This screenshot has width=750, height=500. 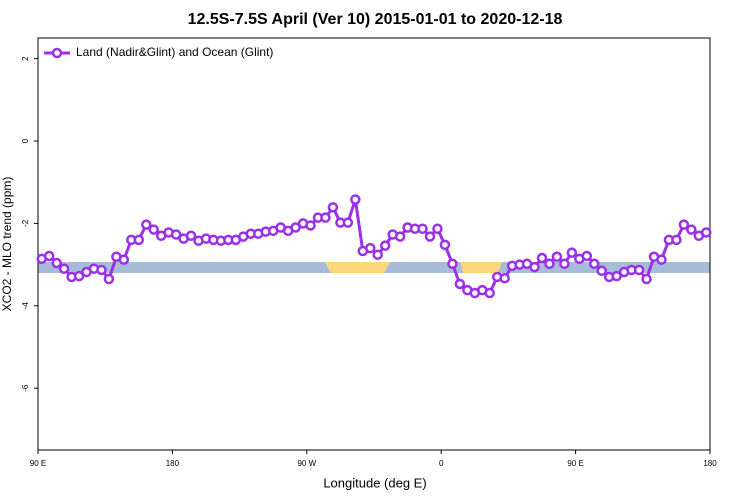 What do you see at coordinates (25, 306) in the screenshot?
I see `y-tick-label: -4` at bounding box center [25, 306].